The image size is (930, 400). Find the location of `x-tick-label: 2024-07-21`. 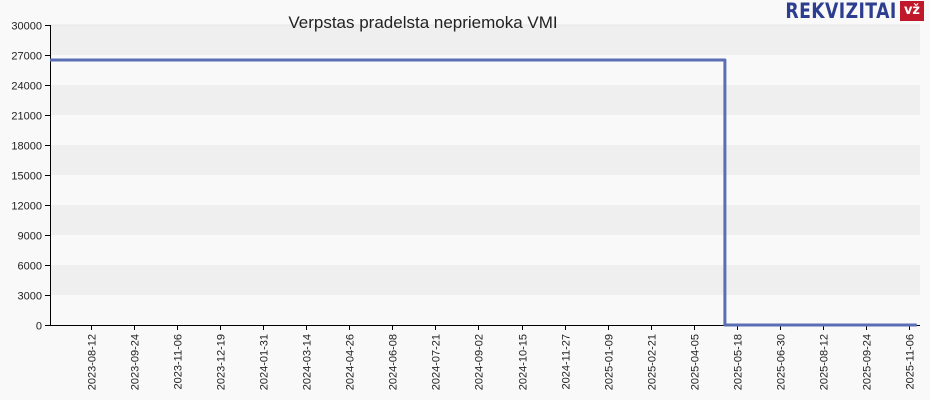

x-tick-label: 2024-07-21 is located at coordinates (437, 362).